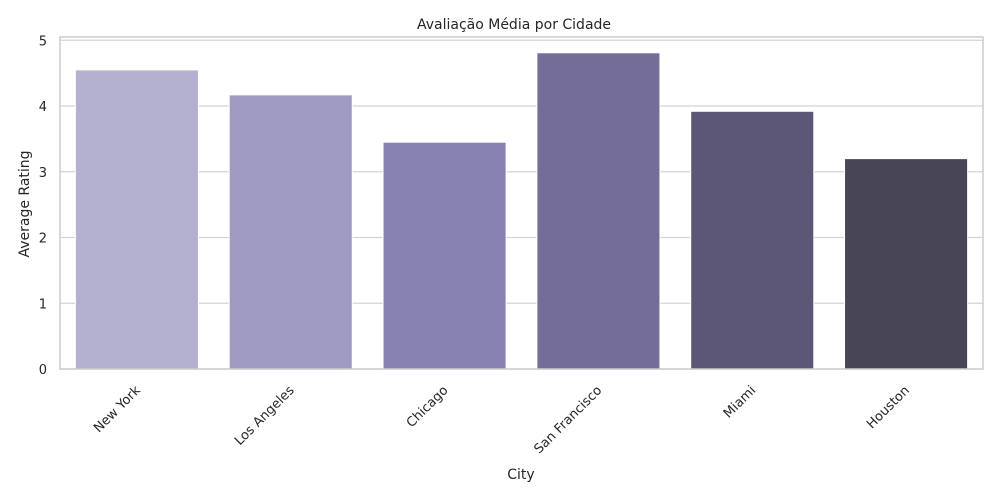  I want to click on y-tick-label: 3, so click(43, 173).